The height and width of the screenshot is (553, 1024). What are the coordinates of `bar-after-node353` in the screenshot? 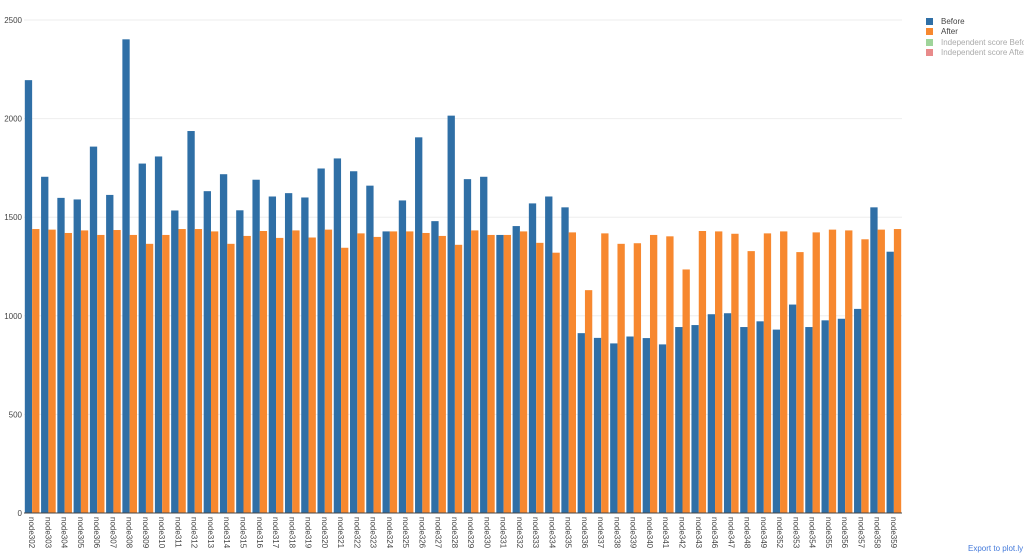 It's located at (800, 382).